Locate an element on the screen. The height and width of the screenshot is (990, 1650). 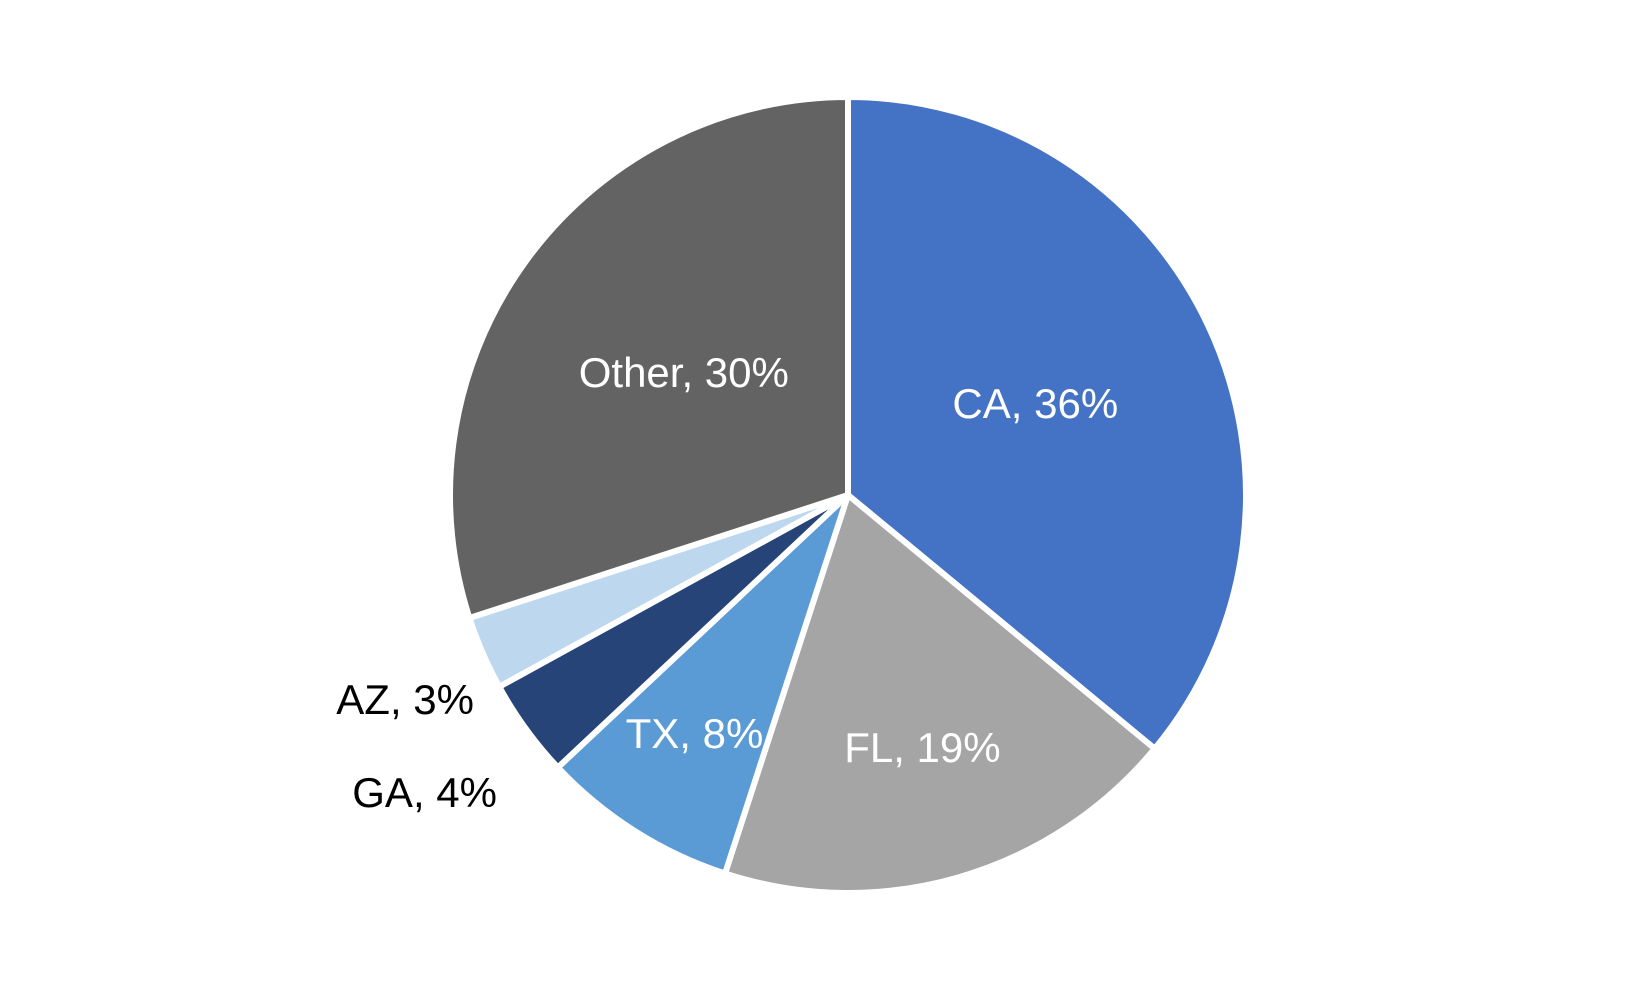
data-label-ga: GA, 4% is located at coordinates (424, 792).